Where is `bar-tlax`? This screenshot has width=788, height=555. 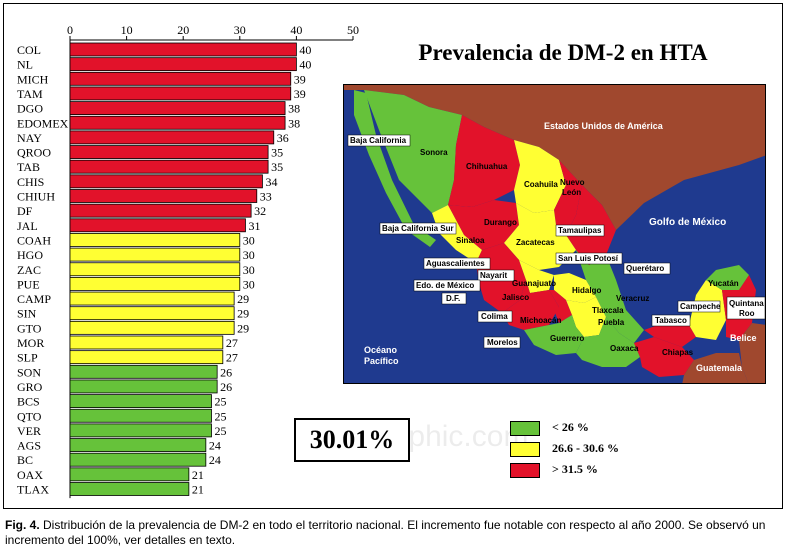
bar-tlax is located at coordinates (129, 489).